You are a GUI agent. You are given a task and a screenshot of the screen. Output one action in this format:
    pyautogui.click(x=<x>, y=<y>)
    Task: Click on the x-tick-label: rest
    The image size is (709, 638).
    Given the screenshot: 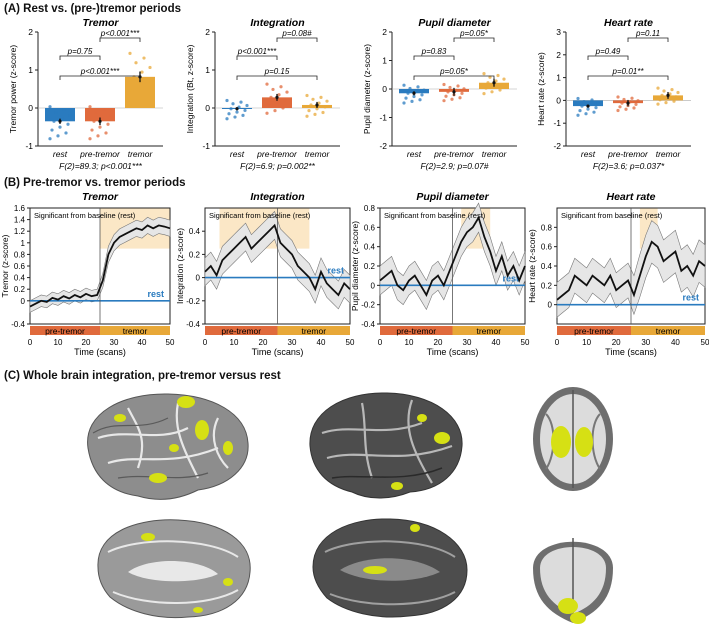 What is the action you would take?
    pyautogui.click(x=60, y=154)
    